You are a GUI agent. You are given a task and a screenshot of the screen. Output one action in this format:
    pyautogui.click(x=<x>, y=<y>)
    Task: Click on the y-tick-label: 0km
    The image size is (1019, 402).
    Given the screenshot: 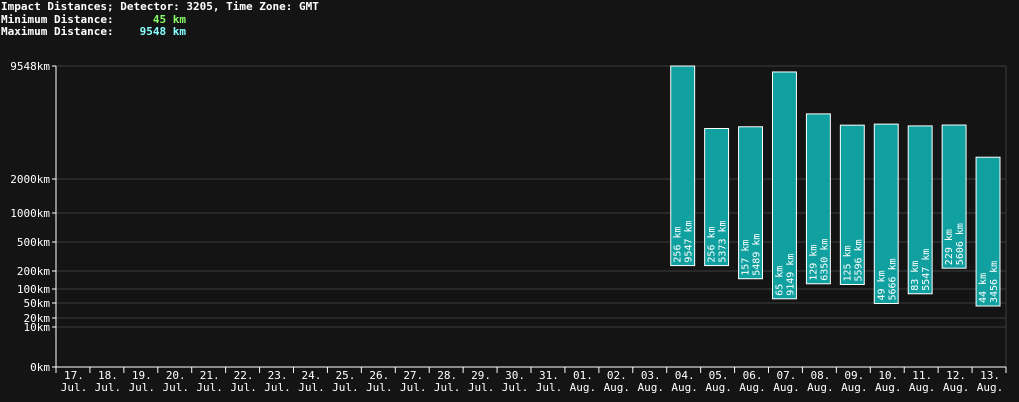 What is the action you would take?
    pyautogui.click(x=40, y=367)
    